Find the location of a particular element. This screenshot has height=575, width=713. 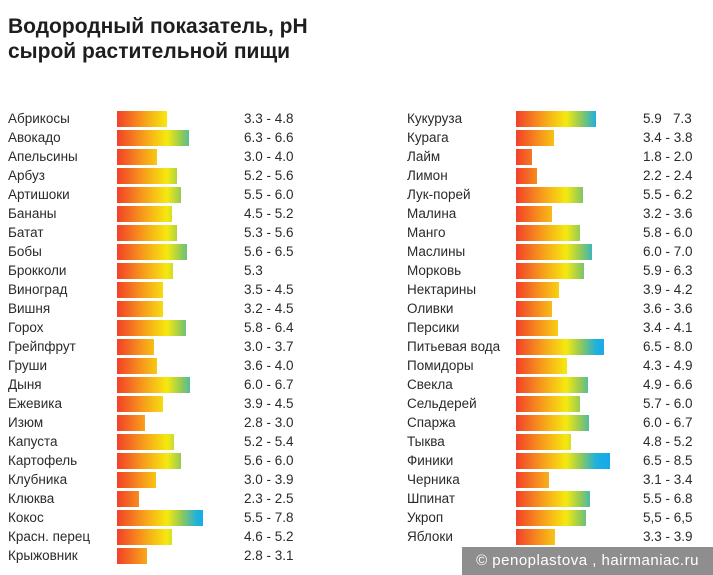

food-label: Ежевика is located at coordinates (35, 403).